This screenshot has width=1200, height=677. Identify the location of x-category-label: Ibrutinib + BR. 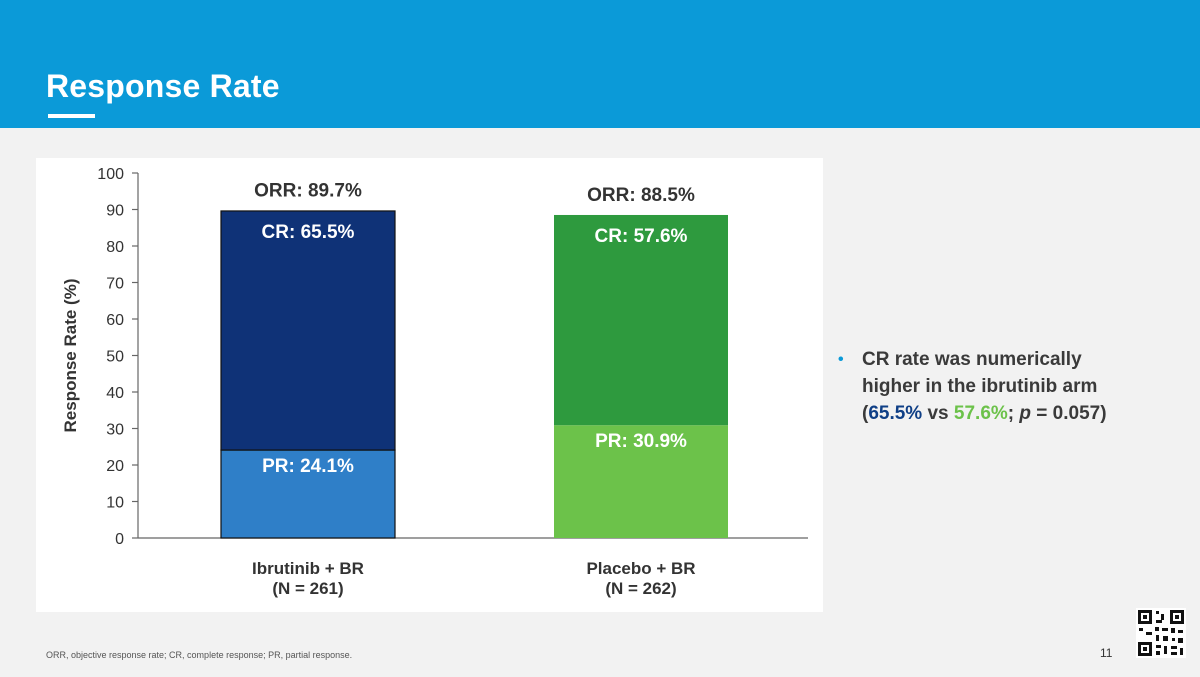
(308, 568).